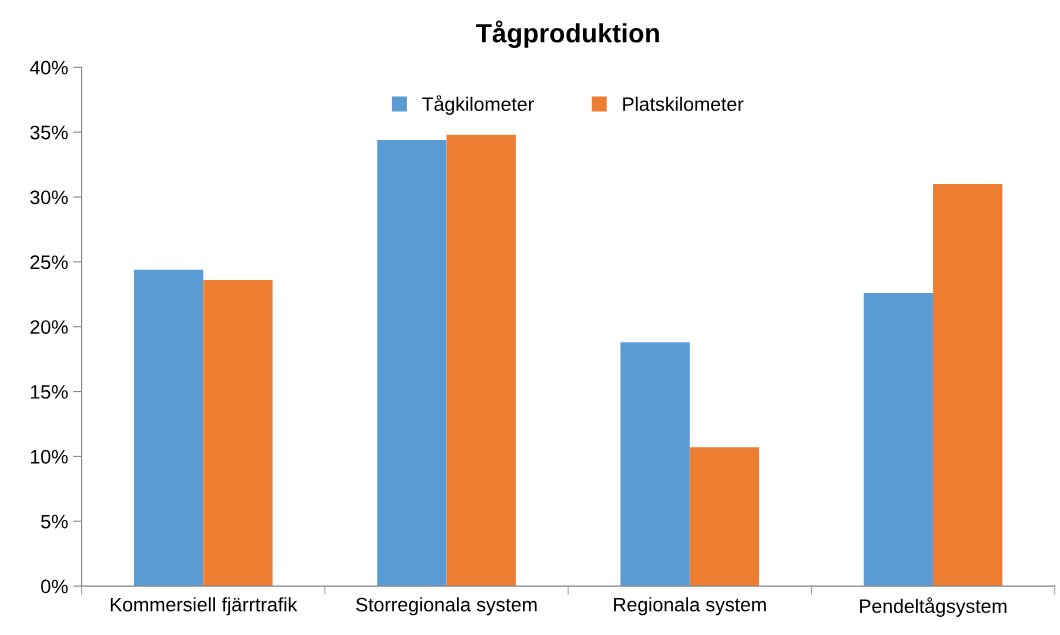  I want to click on x-tick-label: Storregionala system, so click(446, 606).